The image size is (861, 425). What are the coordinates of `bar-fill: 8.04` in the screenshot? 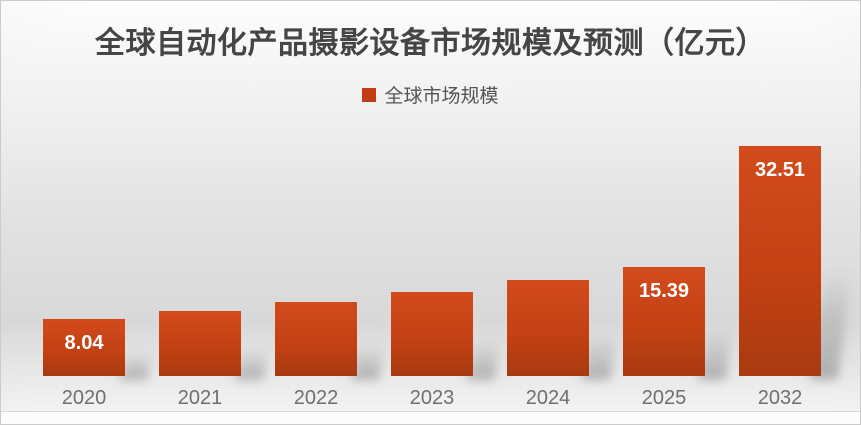 It's located at (84, 347).